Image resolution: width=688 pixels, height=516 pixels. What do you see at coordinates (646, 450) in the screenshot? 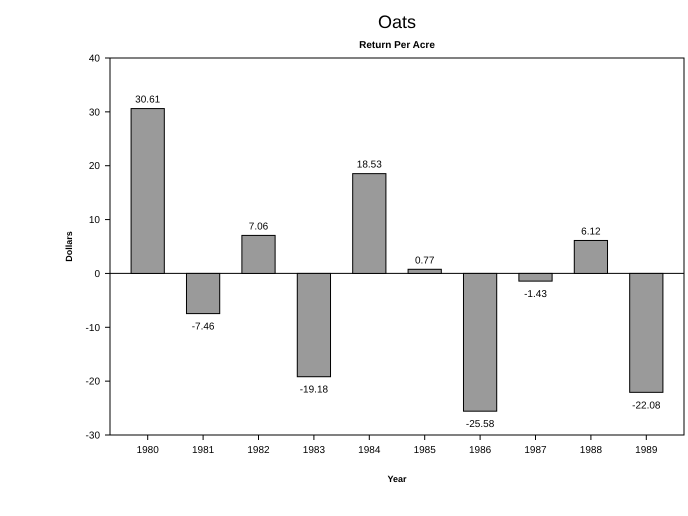
I see `x-tick-label: 1989` at bounding box center [646, 450].